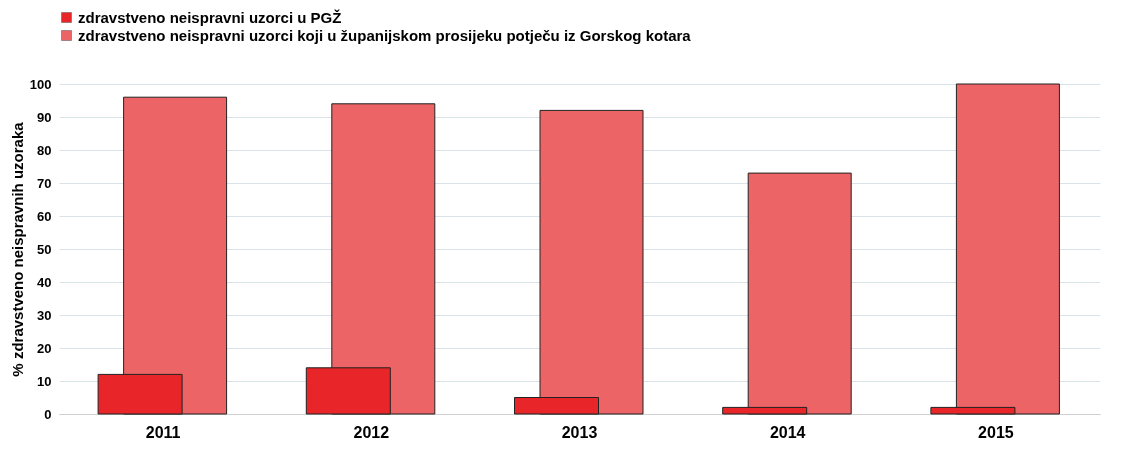  What do you see at coordinates (44, 117) in the screenshot?
I see `y-tick-label: 90` at bounding box center [44, 117].